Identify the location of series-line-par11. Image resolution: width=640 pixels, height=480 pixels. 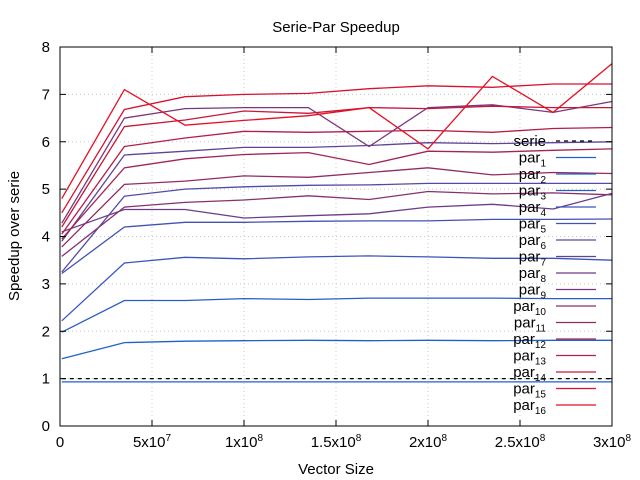
(337, 207).